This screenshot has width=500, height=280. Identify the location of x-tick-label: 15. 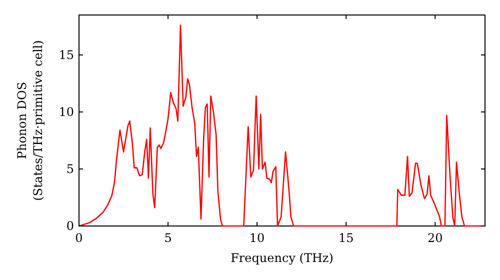
(346, 238).